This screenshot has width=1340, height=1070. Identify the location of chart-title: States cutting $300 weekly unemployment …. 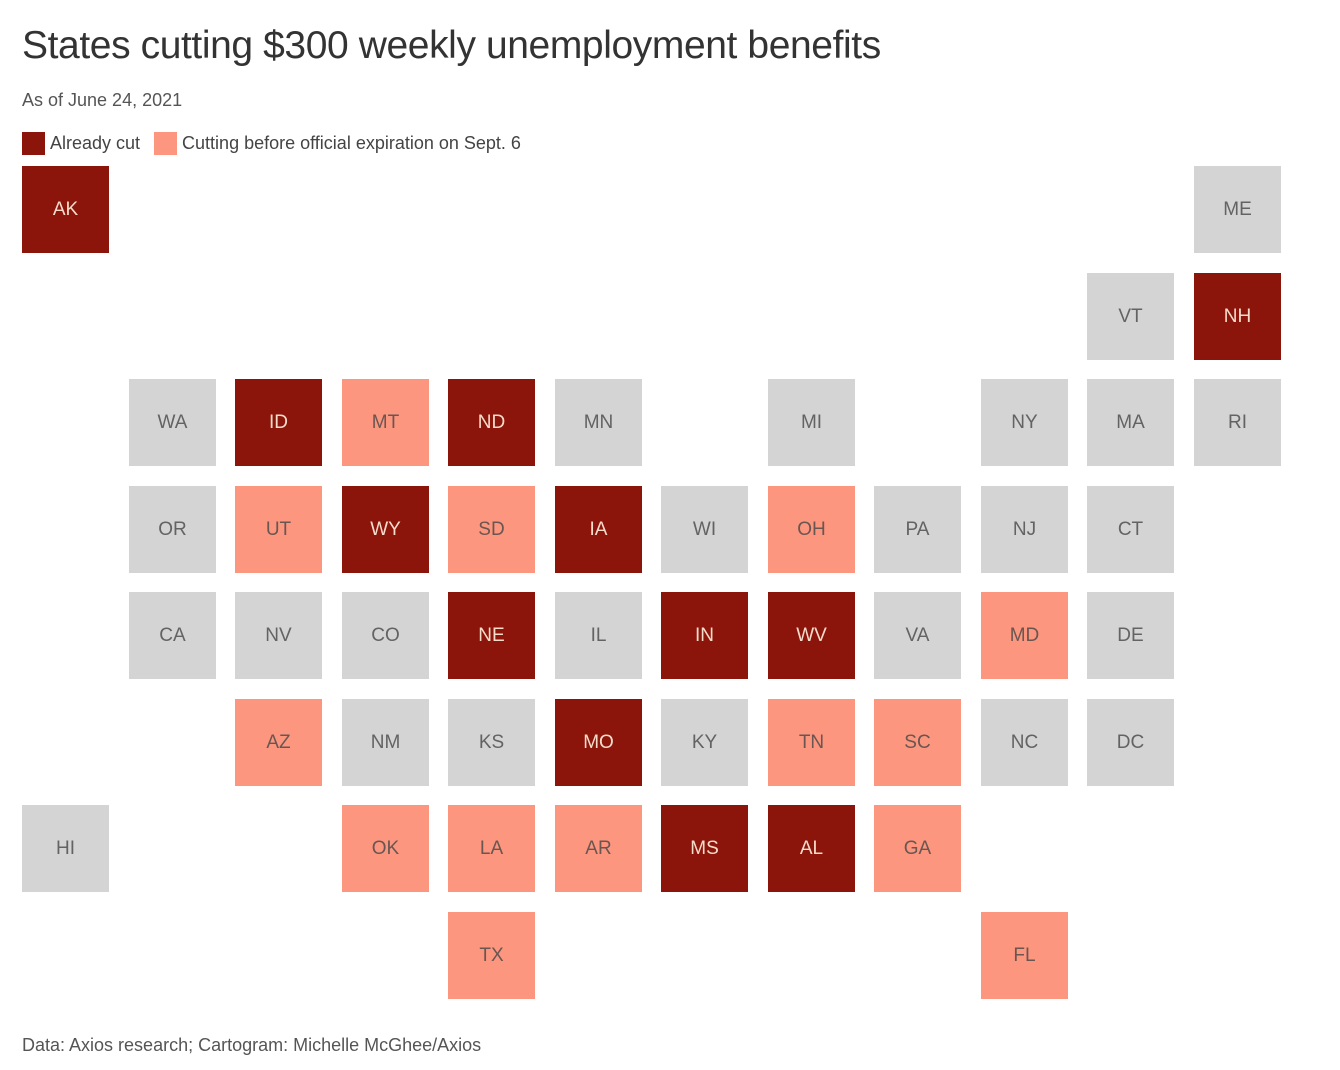
(451, 45).